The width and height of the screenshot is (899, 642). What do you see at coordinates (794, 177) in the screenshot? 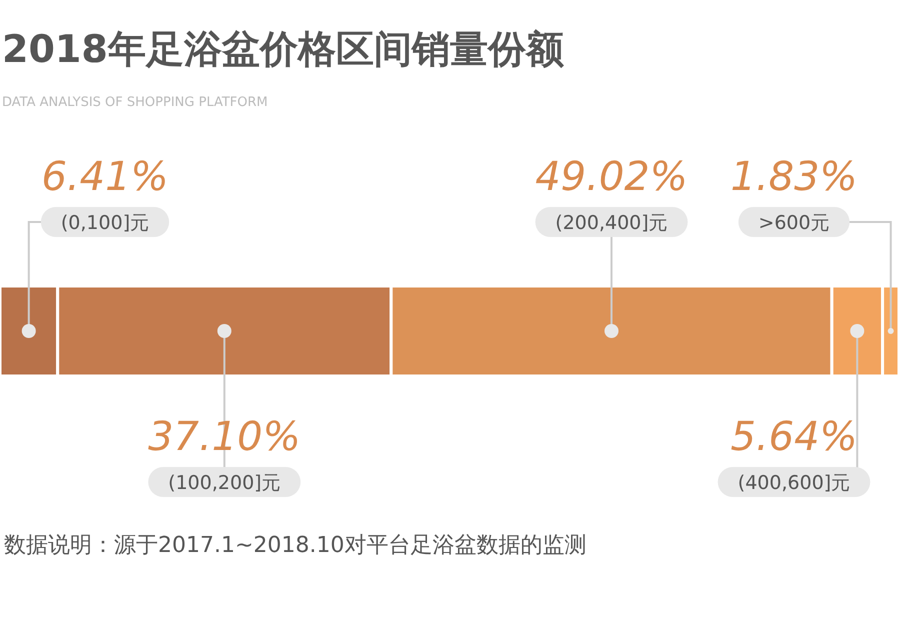
I see `data-label: 1.83%` at bounding box center [794, 177].